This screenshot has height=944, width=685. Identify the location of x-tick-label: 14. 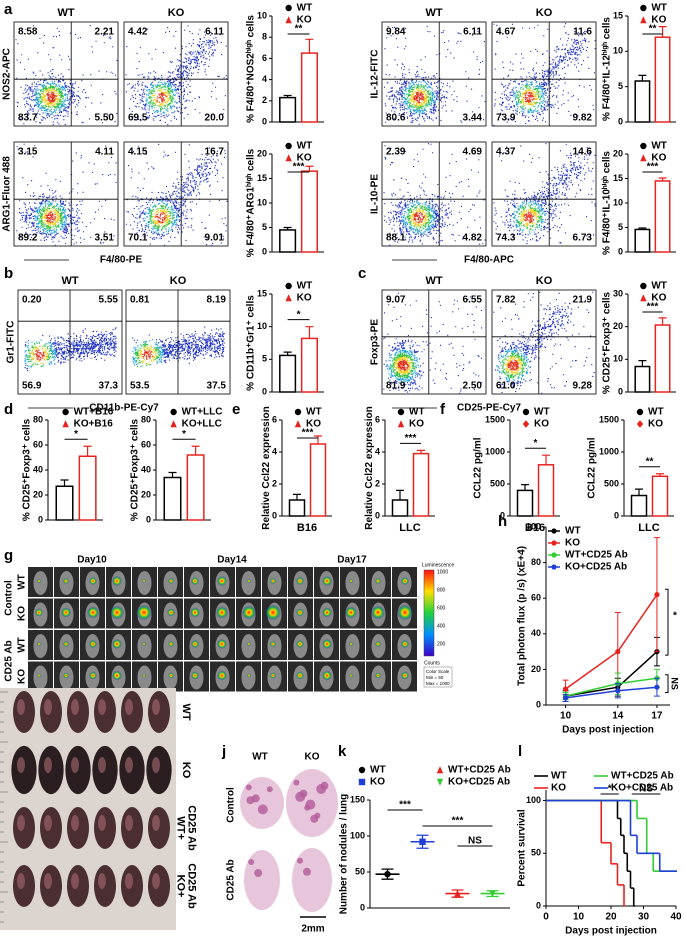
(618, 716).